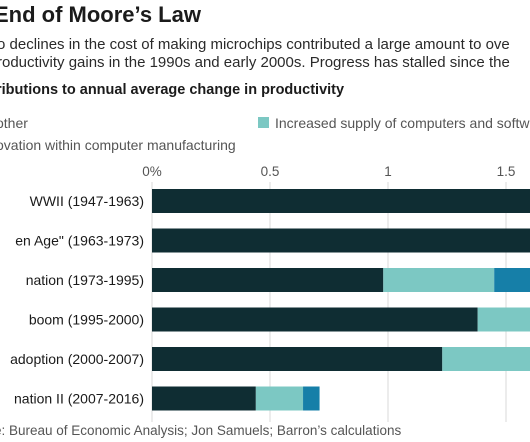 The height and width of the screenshot is (442, 530). I want to click on x-tick-label: 0%, so click(152, 171).